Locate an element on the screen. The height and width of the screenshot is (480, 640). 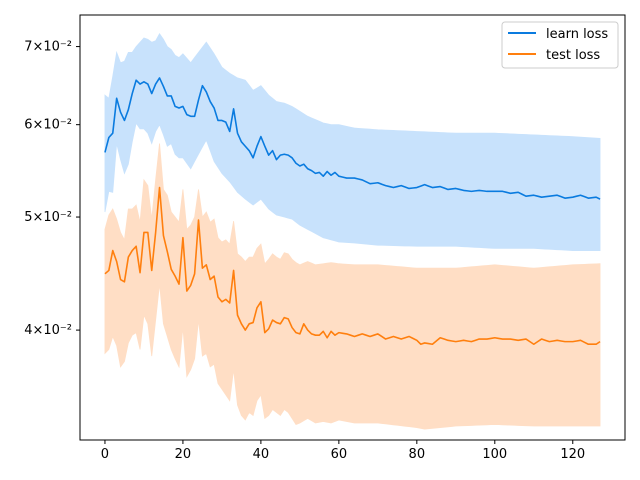
x-tick-label-40: 40 is located at coordinates (261, 454).